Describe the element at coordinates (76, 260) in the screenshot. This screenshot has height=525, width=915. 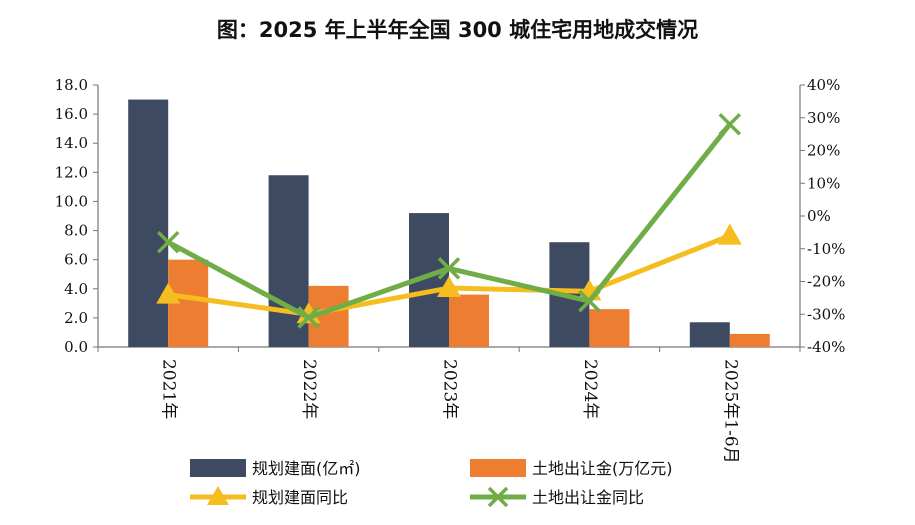
I see `left-tick-label: 6.0` at that location.